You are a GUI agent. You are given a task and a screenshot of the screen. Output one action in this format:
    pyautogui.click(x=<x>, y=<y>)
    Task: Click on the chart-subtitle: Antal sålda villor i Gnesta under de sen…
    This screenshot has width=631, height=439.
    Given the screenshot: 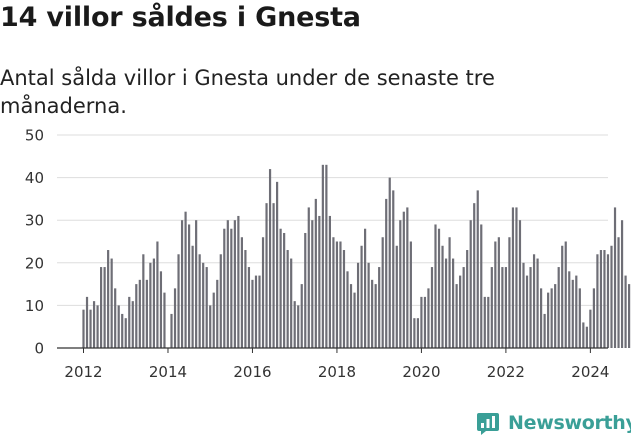 What is the action you would take?
    pyautogui.click(x=247, y=92)
    